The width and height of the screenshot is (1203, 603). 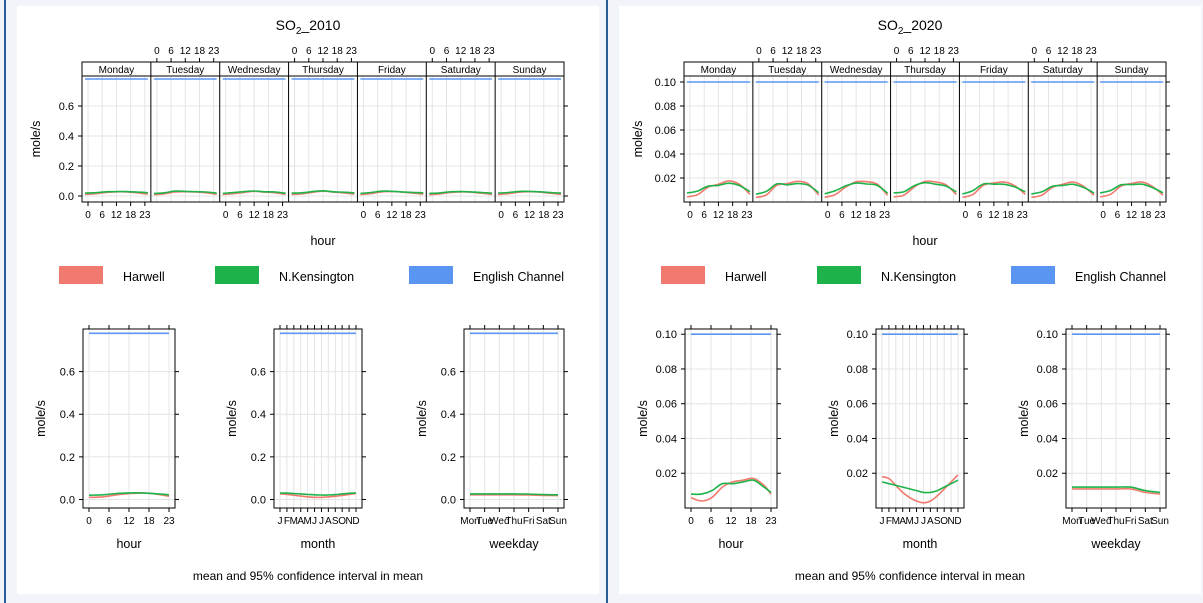 I want to click on chart-title: SO2_2020, so click(x=910, y=27).